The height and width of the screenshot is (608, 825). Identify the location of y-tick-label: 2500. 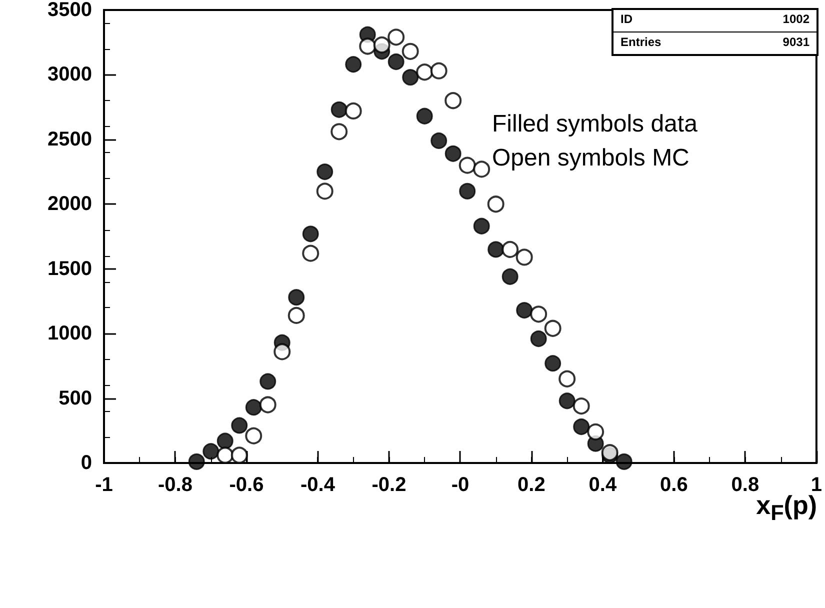
(70, 139).